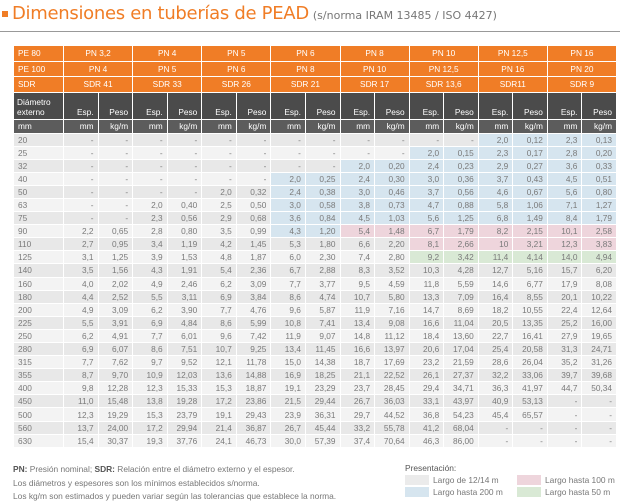 This screenshot has width=622, height=504. What do you see at coordinates (495, 335) in the screenshot?
I see `thickness-cell: 22,7` at bounding box center [495, 335].